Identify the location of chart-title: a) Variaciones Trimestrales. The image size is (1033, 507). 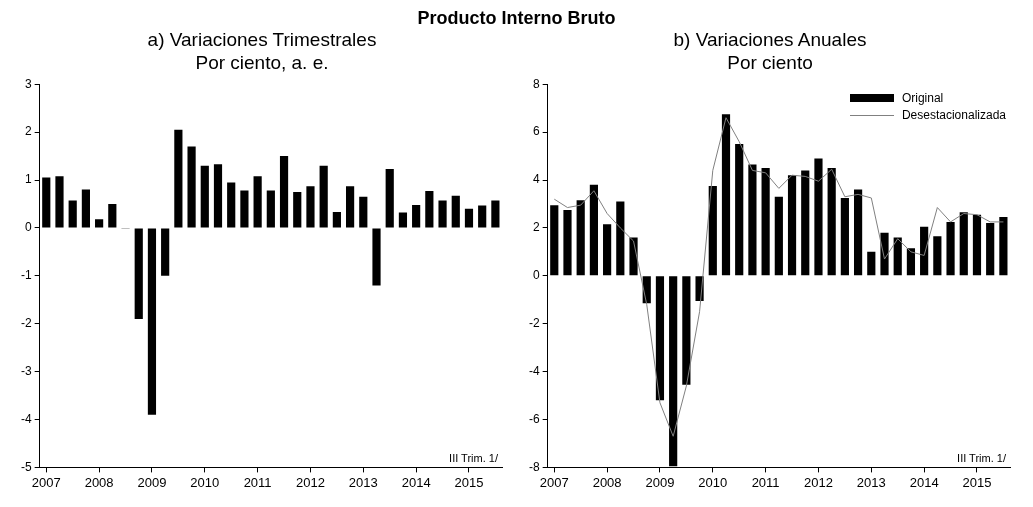
(262, 39).